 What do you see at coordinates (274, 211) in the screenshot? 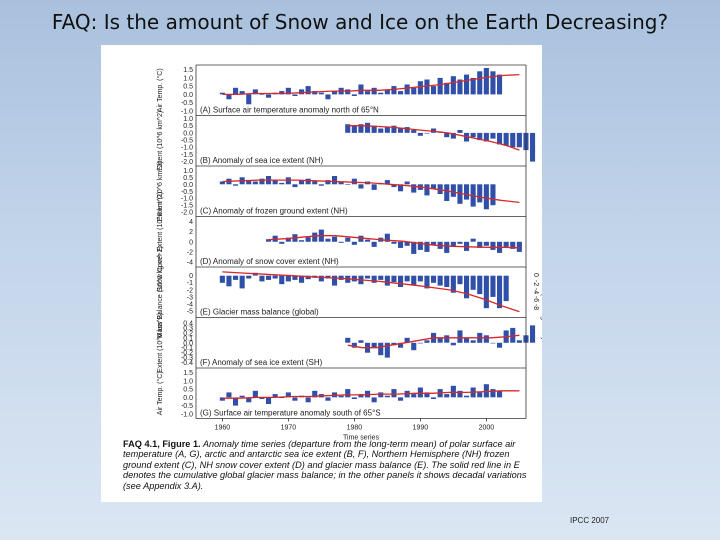
I see `panel-label: (C) Anomaly of frozen ground extent (NH)` at bounding box center [274, 211].